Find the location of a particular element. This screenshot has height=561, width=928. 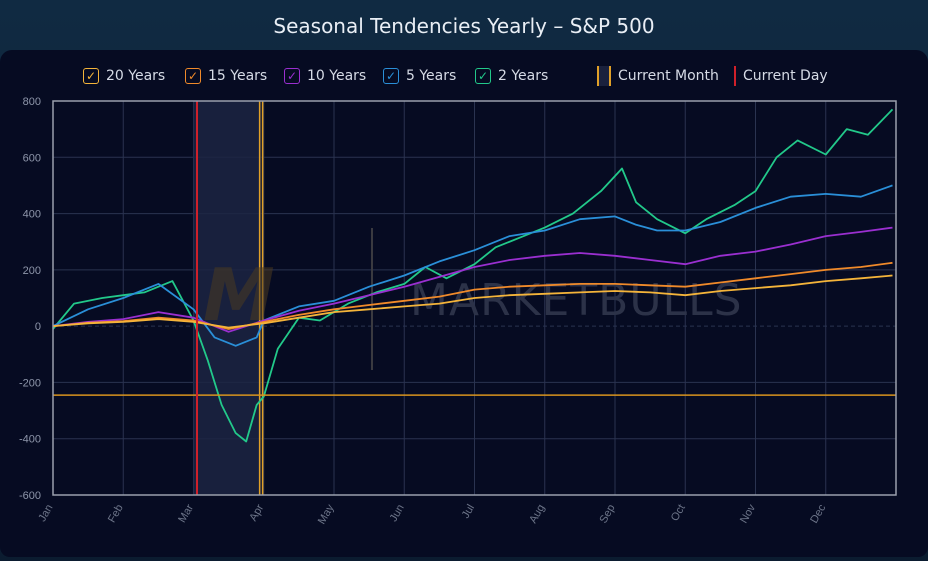

legend-label: 15 Years is located at coordinates (238, 76).